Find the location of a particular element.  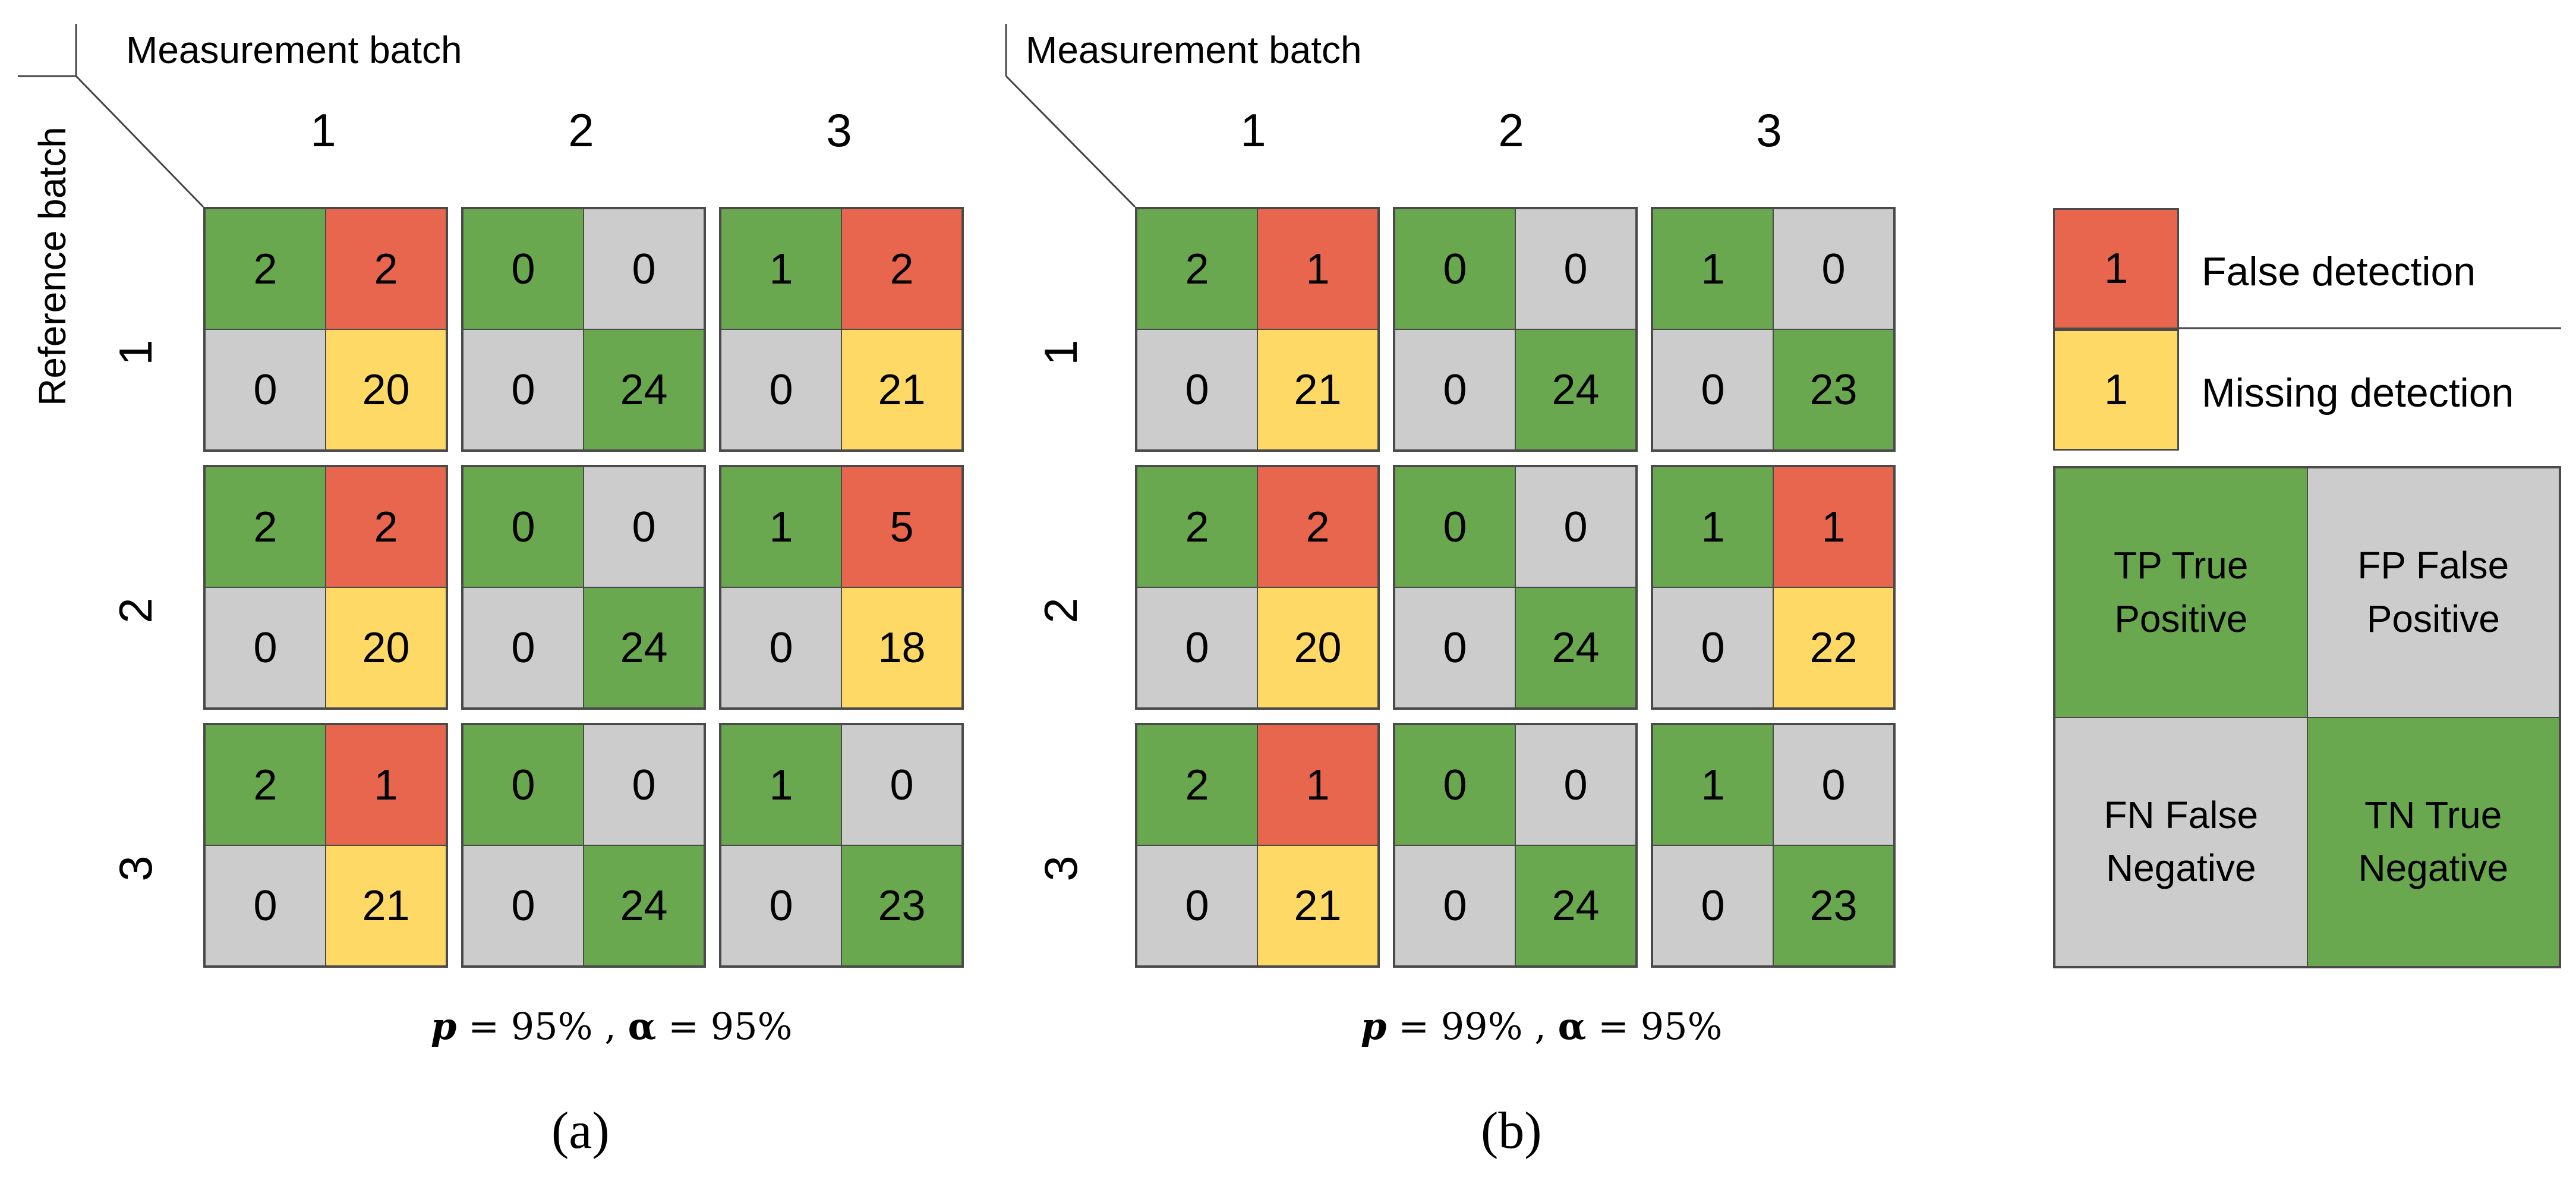

matrix-b-r1-c3: 1 0 0 23 is located at coordinates (1773, 329).